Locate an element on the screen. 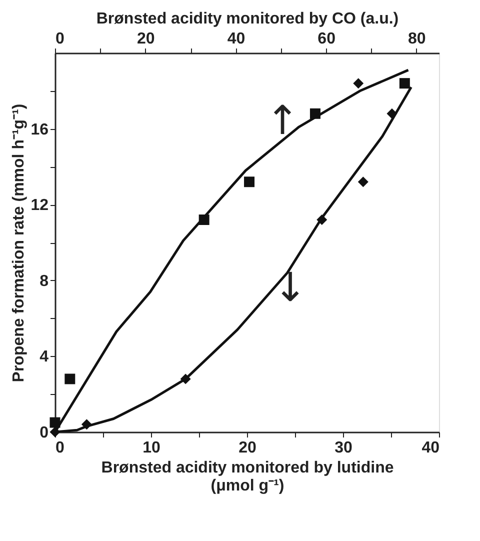  x-tick-label: 30 is located at coordinates (343, 448).